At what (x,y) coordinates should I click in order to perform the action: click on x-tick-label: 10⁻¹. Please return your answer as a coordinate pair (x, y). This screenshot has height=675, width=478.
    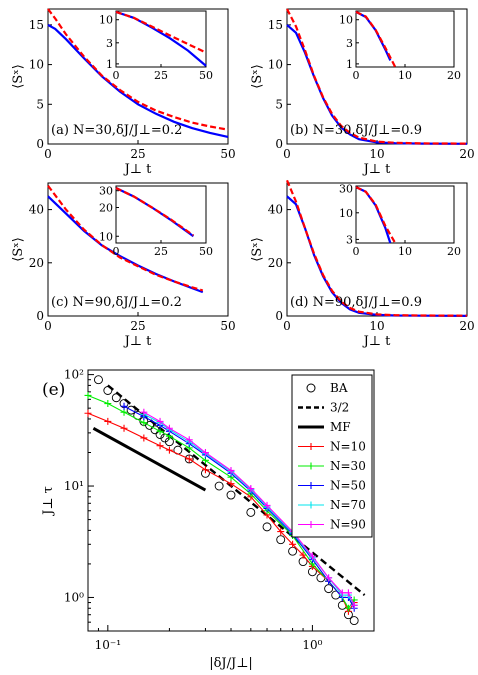
    Looking at the image, I should click on (108, 645).